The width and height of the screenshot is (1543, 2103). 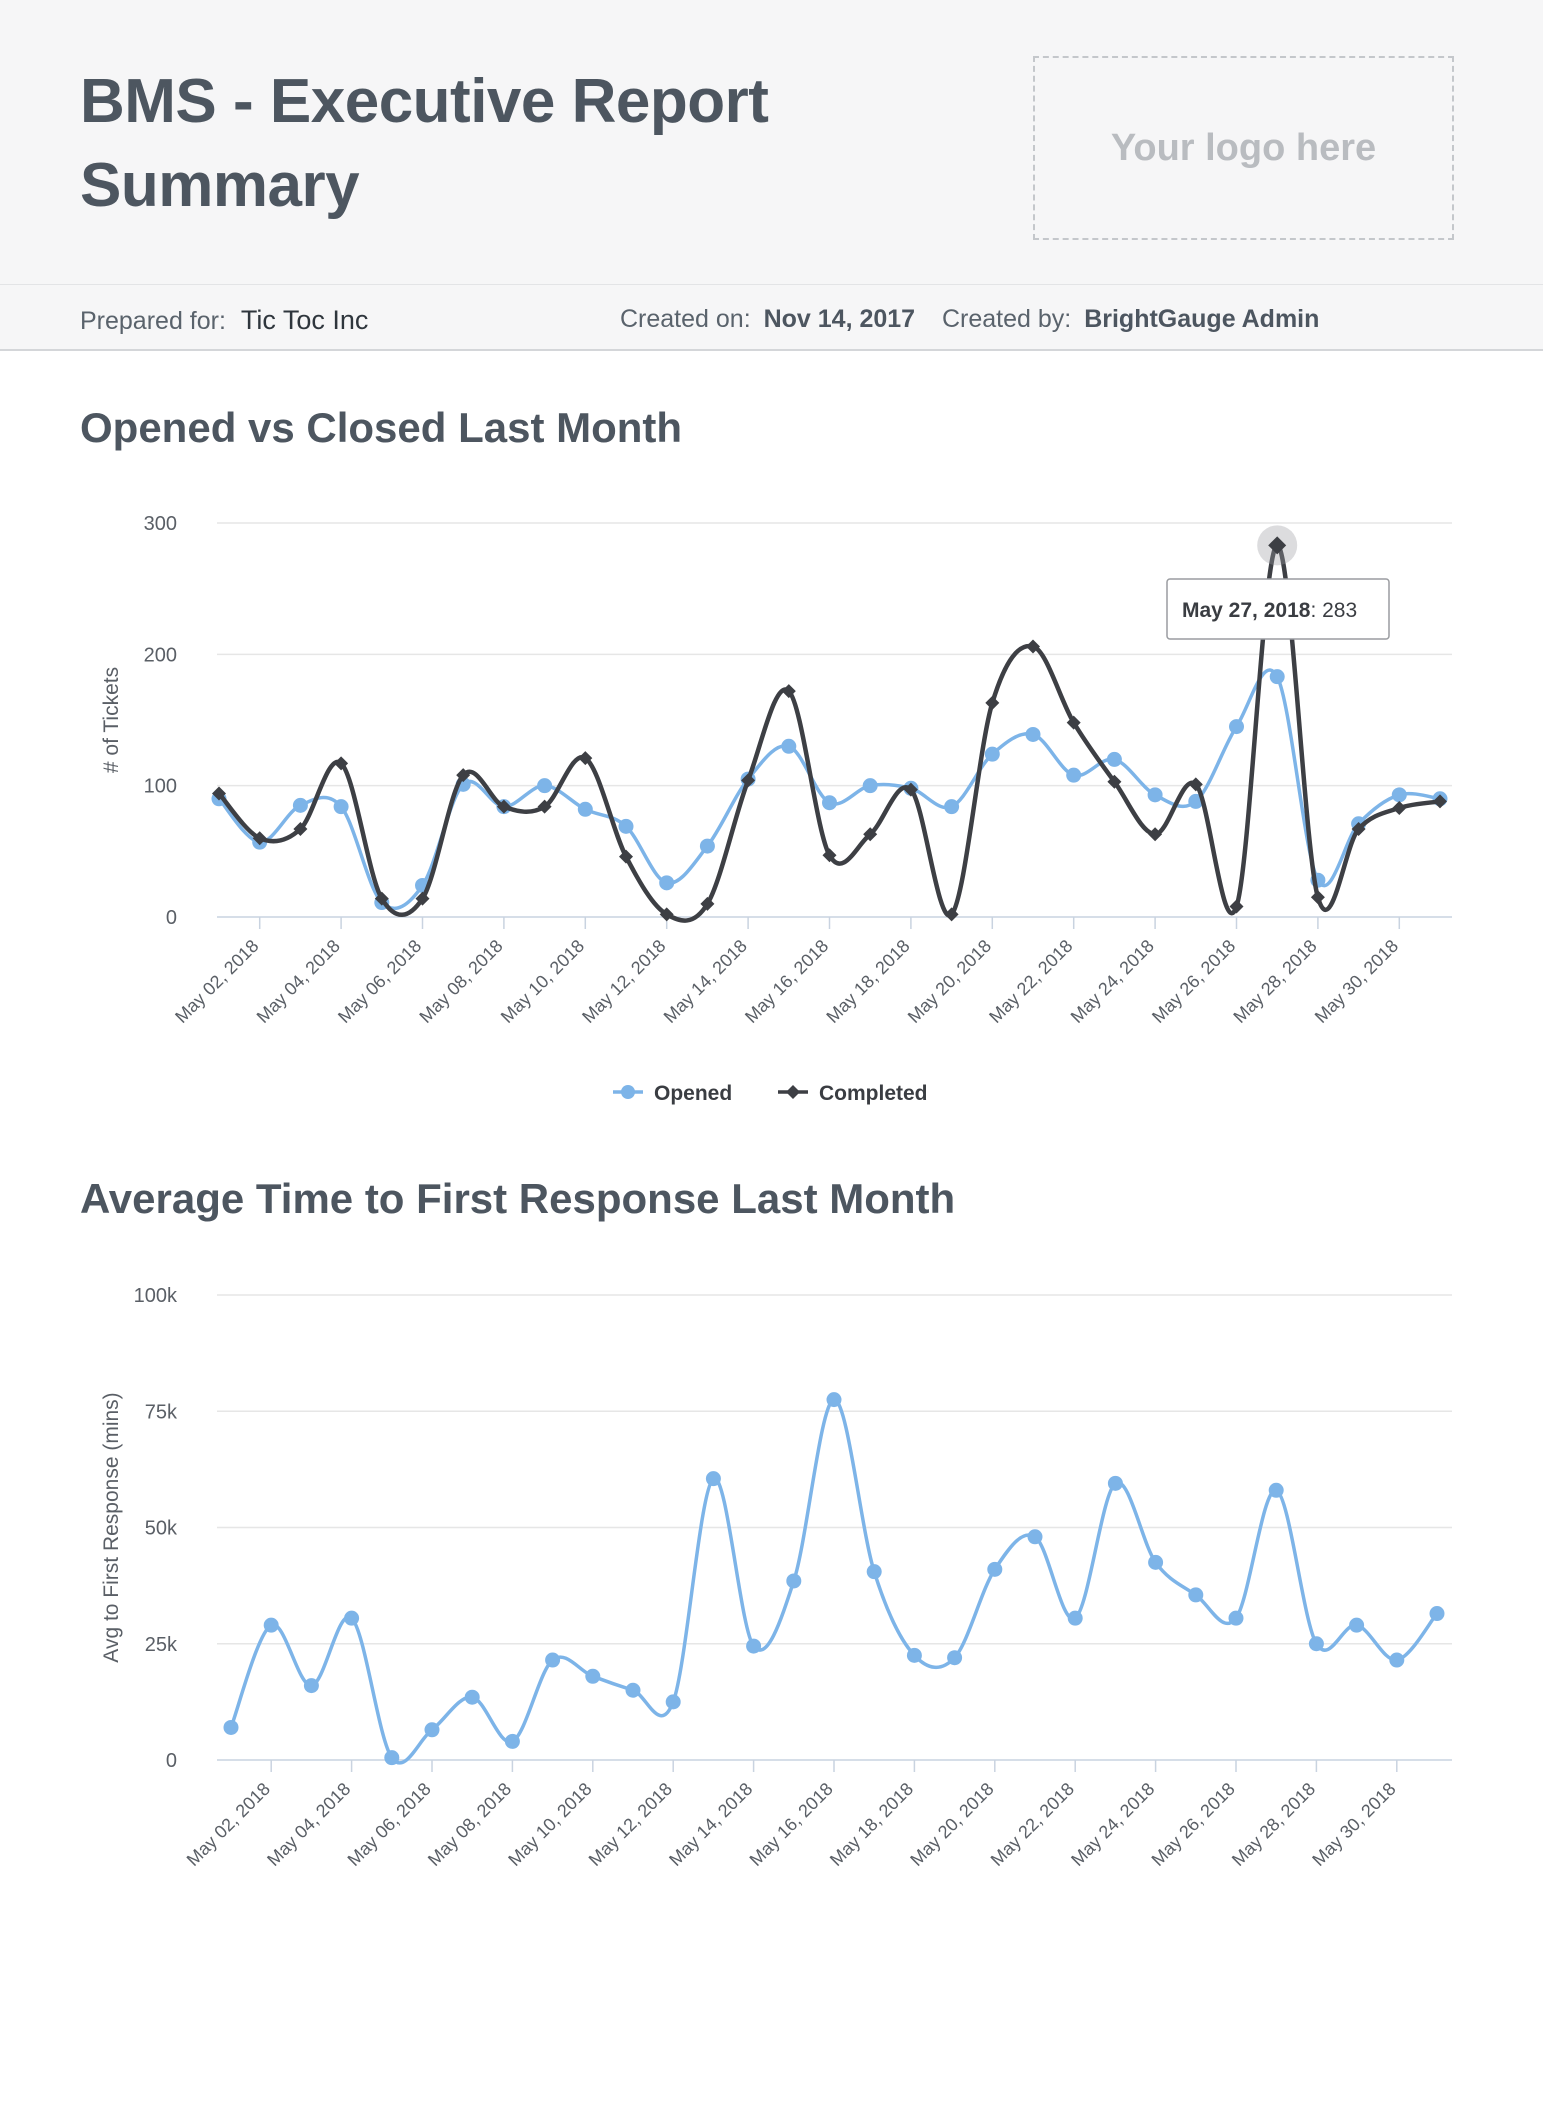 What do you see at coordinates (623, 981) in the screenshot?
I see `chart1-xtick-label: May 12, 2018` at bounding box center [623, 981].